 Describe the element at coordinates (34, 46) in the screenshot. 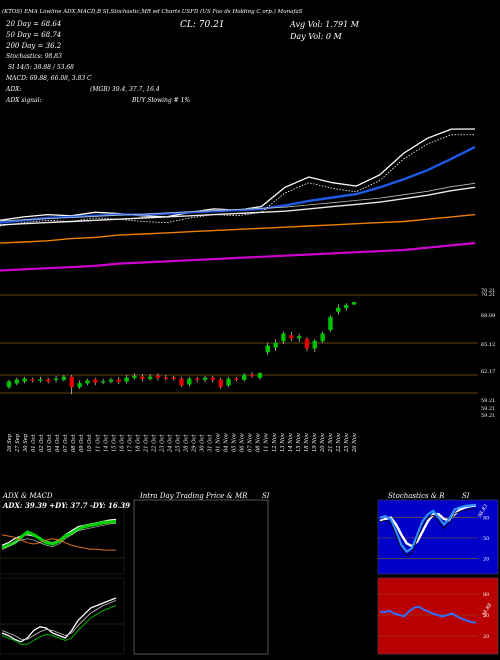

I see `ema200-readout: 200 Day = 36.2` at that location.